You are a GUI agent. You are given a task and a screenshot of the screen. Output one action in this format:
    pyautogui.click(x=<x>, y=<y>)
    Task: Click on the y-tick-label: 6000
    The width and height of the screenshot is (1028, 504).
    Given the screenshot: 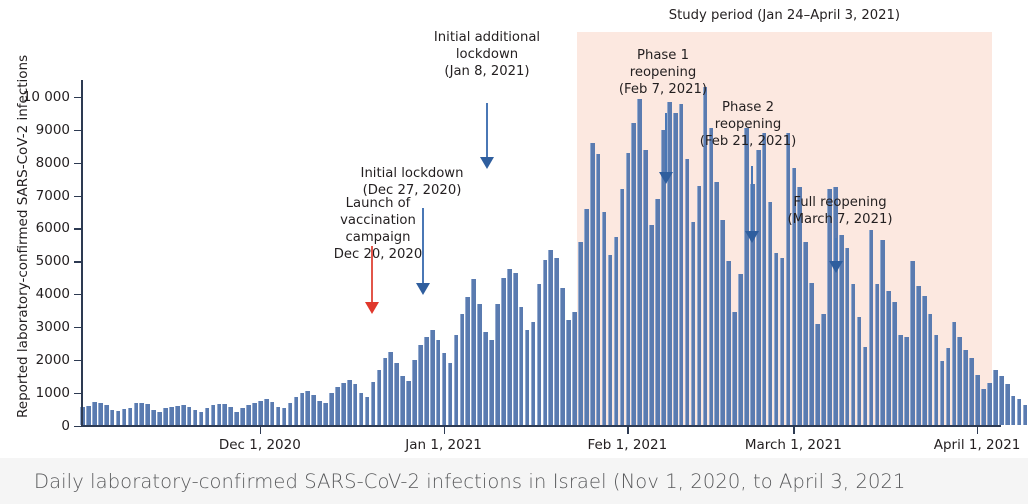 What is the action you would take?
    pyautogui.click(x=52, y=228)
    